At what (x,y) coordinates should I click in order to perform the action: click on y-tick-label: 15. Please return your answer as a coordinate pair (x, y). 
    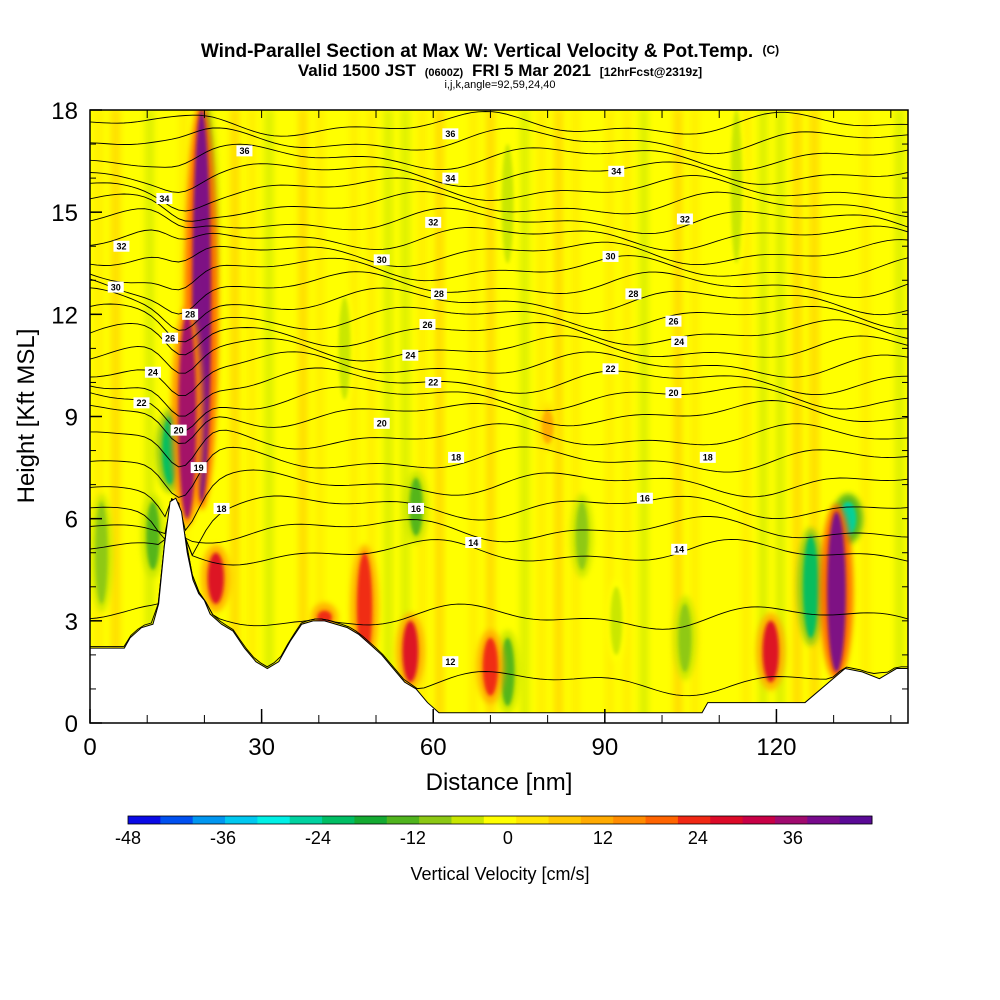
    Looking at the image, I should click on (64, 213).